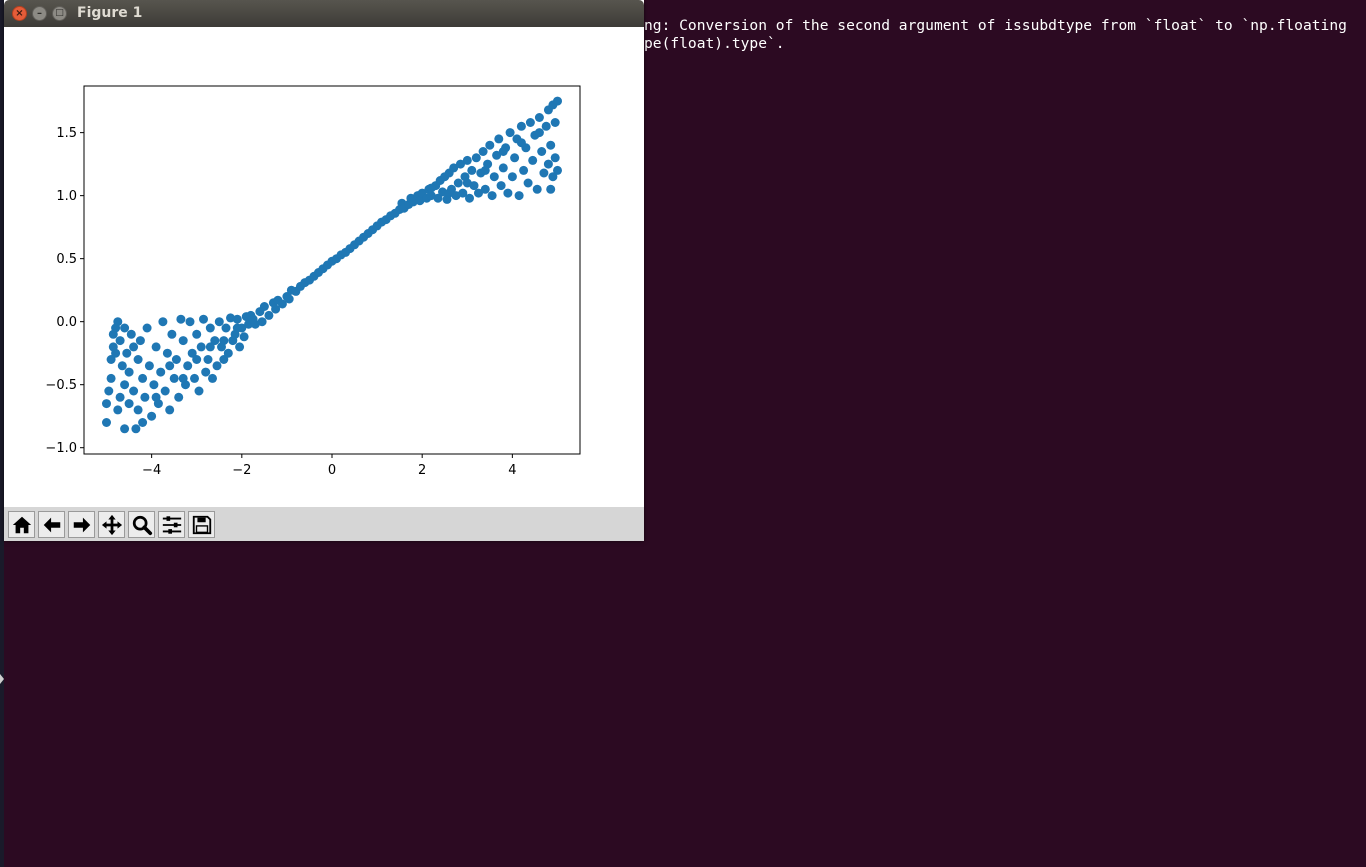 This screenshot has width=1366, height=867. I want to click on configure-subplots-button, so click(171, 524).